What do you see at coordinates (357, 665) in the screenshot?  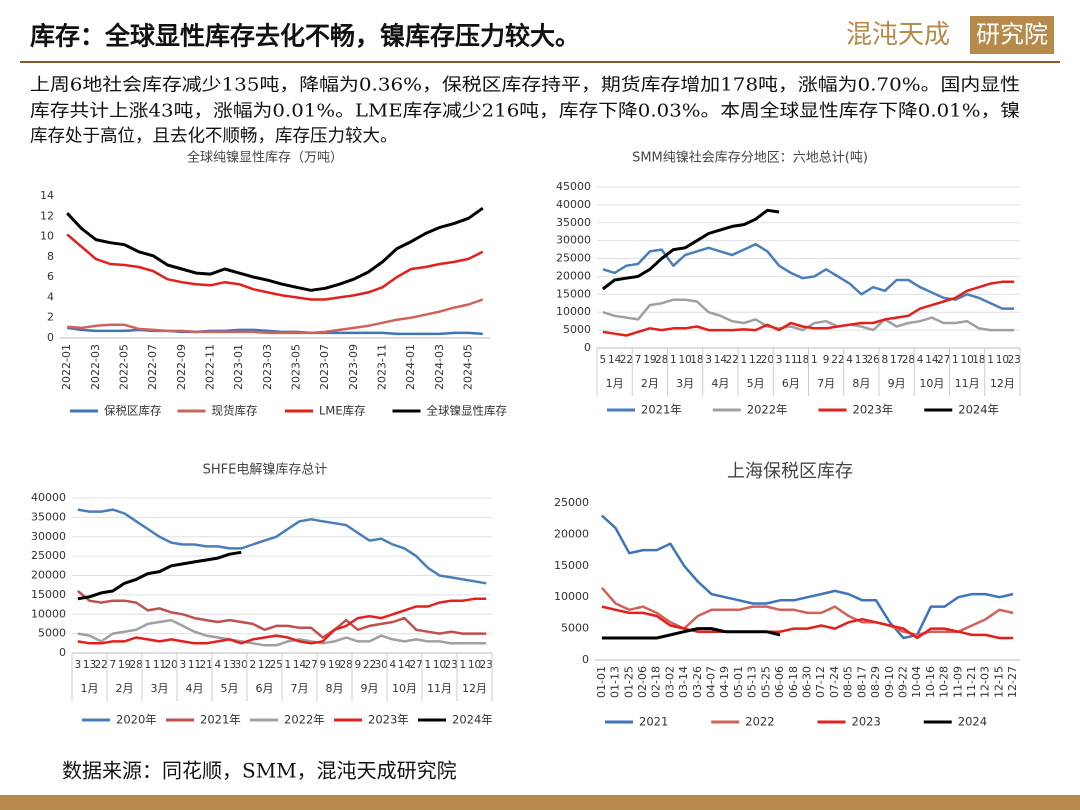 I see `x-tick-label: 9` at bounding box center [357, 665].